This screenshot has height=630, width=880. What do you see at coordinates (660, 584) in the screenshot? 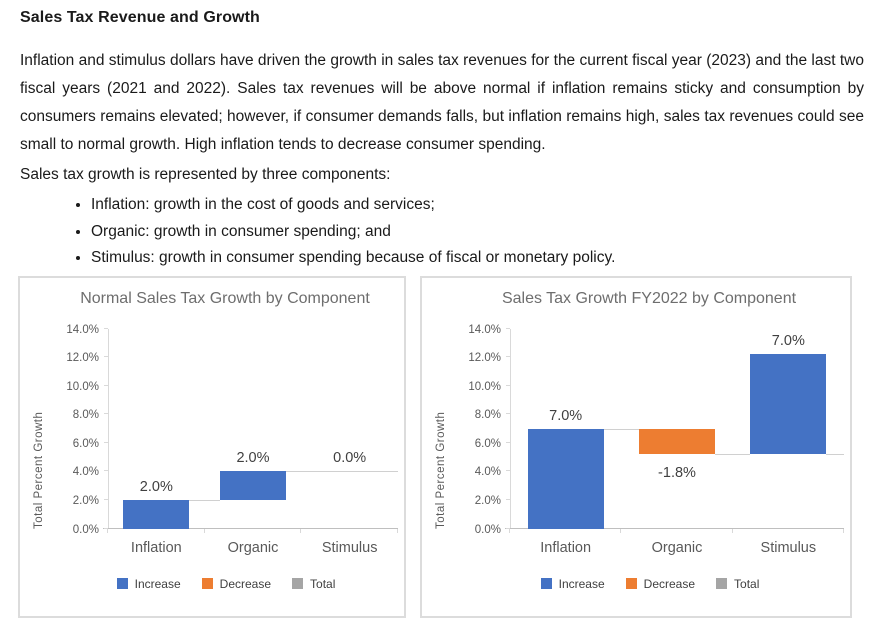
I see `legend-item-decrease: Decrease` at bounding box center [660, 584].